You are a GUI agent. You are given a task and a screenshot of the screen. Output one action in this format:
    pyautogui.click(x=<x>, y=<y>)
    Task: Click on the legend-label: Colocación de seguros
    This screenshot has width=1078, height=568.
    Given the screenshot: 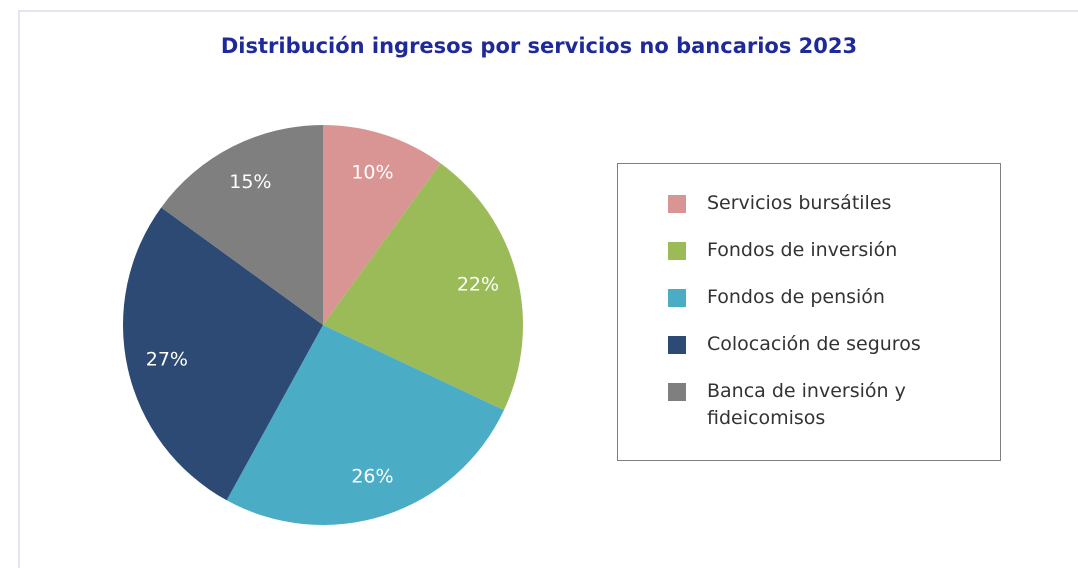 What is the action you would take?
    pyautogui.click(x=814, y=344)
    